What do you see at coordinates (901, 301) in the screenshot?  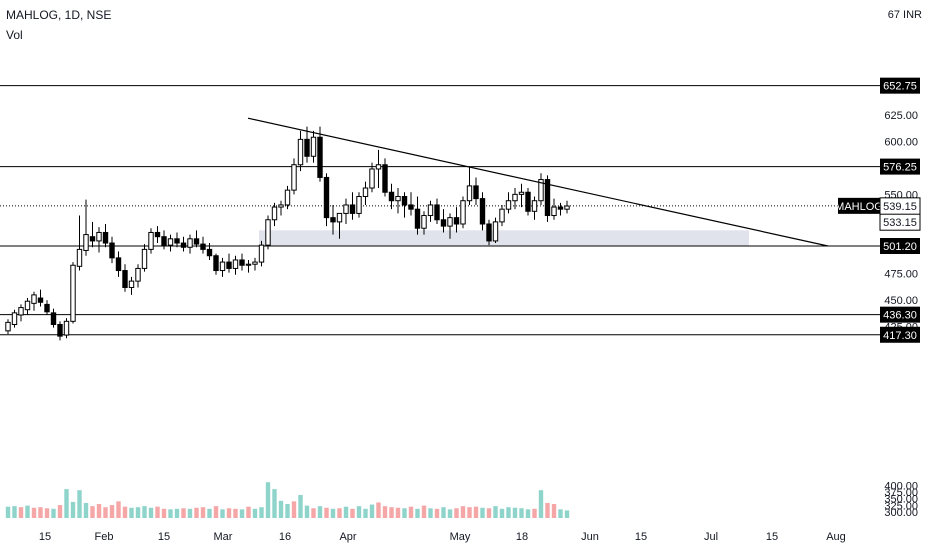 I see `y-tick-label: 450.00` at bounding box center [901, 301].